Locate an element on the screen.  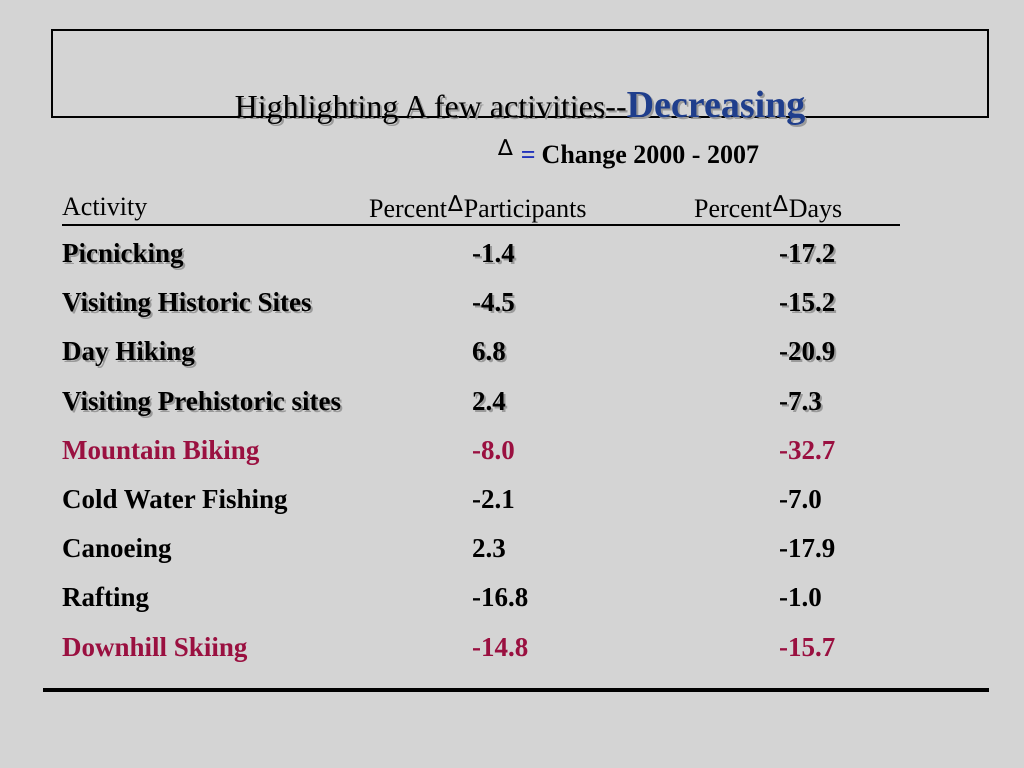
table-row: Visiting Prehistoric sites 2.4 -7.3 is located at coordinates (512, 404).